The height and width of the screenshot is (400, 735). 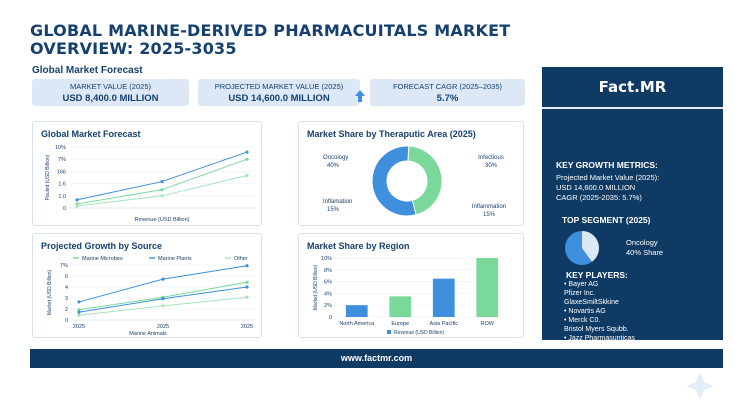 I want to click on segment-heading: TOP SEGMENT (2025), so click(x=606, y=220).